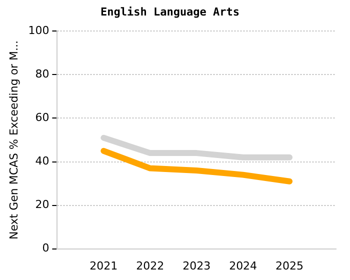 The height and width of the screenshot is (280, 350). I want to click on x-tick-label: 2021, so click(104, 265).